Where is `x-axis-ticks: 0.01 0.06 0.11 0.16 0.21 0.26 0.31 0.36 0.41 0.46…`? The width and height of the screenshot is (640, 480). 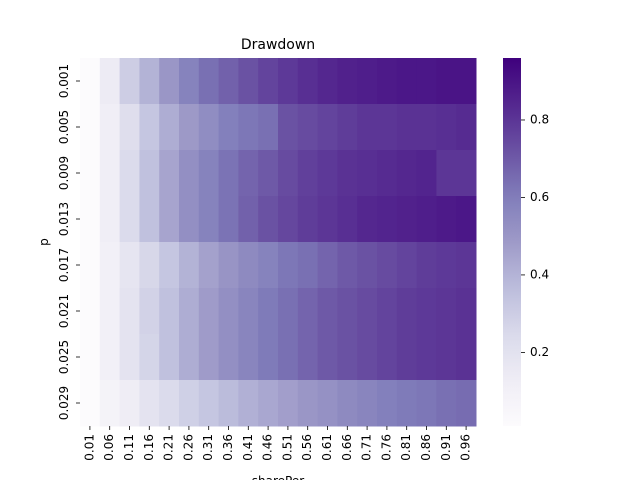 x-axis-ticks: 0.01 0.06 0.11 0.16 0.21 0.26 0.31 0.36 0.41 0.46… is located at coordinates (277, 443).